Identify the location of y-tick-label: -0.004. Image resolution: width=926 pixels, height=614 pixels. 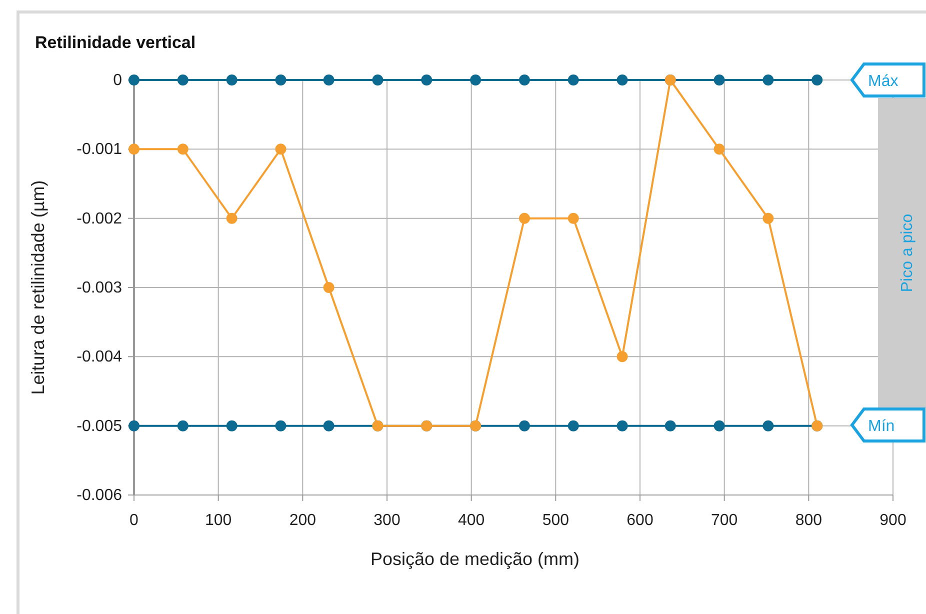
(99, 357).